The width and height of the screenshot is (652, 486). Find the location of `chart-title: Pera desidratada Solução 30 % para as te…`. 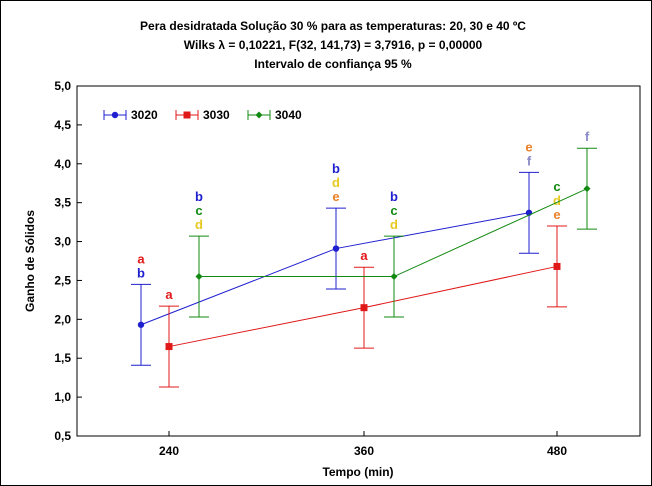

chart-title: Pera desidratada Solução 30 % para as te… is located at coordinates (333, 26).